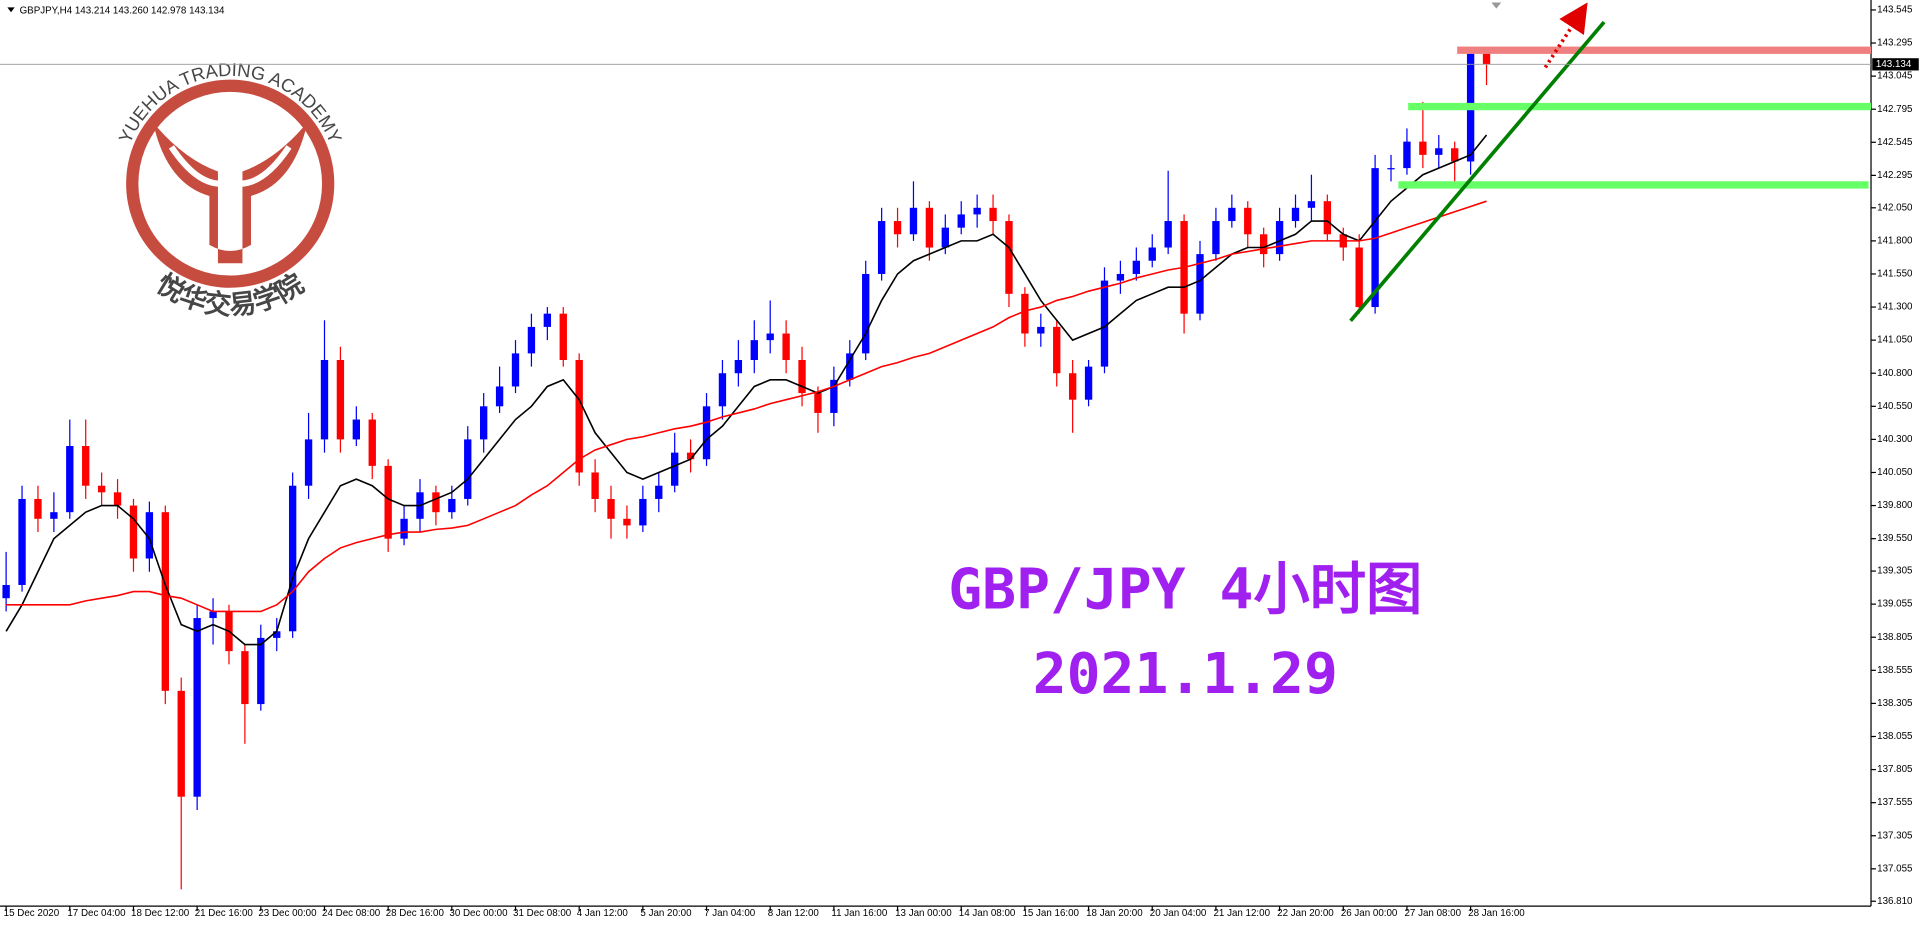 This screenshot has width=1920, height=927. Describe the element at coordinates (1895, 307) in the screenshot. I see `y-tick-label: 141.300` at that location.